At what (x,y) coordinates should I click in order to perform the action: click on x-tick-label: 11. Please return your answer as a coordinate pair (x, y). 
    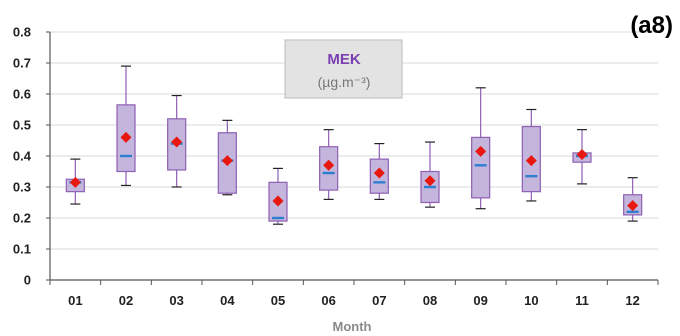
    Looking at the image, I should click on (582, 300).